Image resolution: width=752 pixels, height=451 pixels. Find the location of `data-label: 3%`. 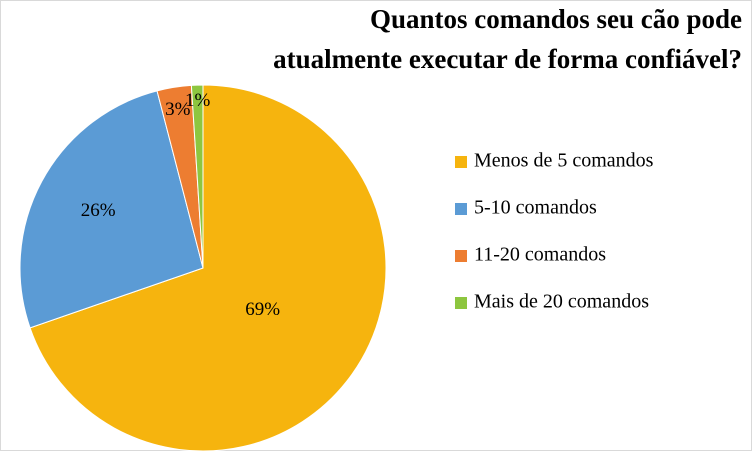

data-label: 3% is located at coordinates (178, 109).